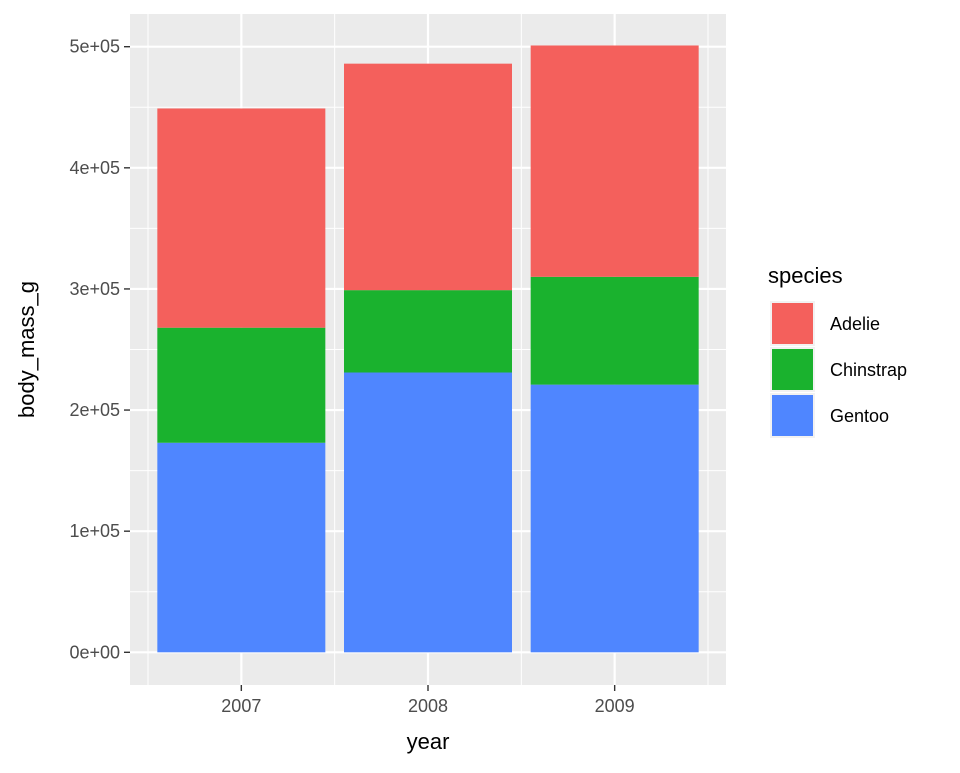 The image size is (960, 773). What do you see at coordinates (792, 323) in the screenshot?
I see `legend-swatch-adelie` at bounding box center [792, 323].